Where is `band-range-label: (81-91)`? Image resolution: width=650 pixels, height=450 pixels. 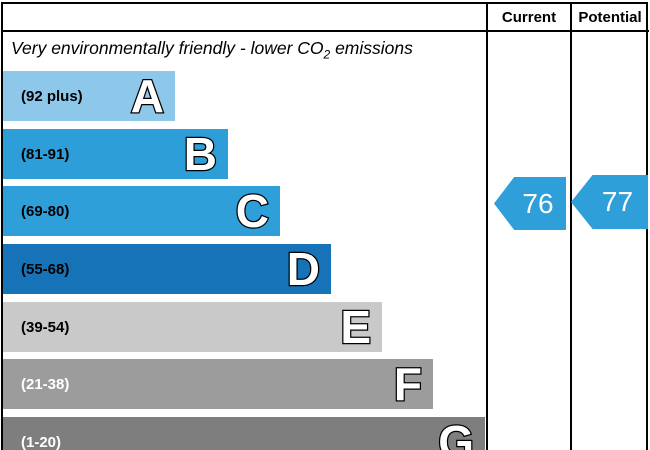 band-range-label: (81-91) is located at coordinates (45, 154).